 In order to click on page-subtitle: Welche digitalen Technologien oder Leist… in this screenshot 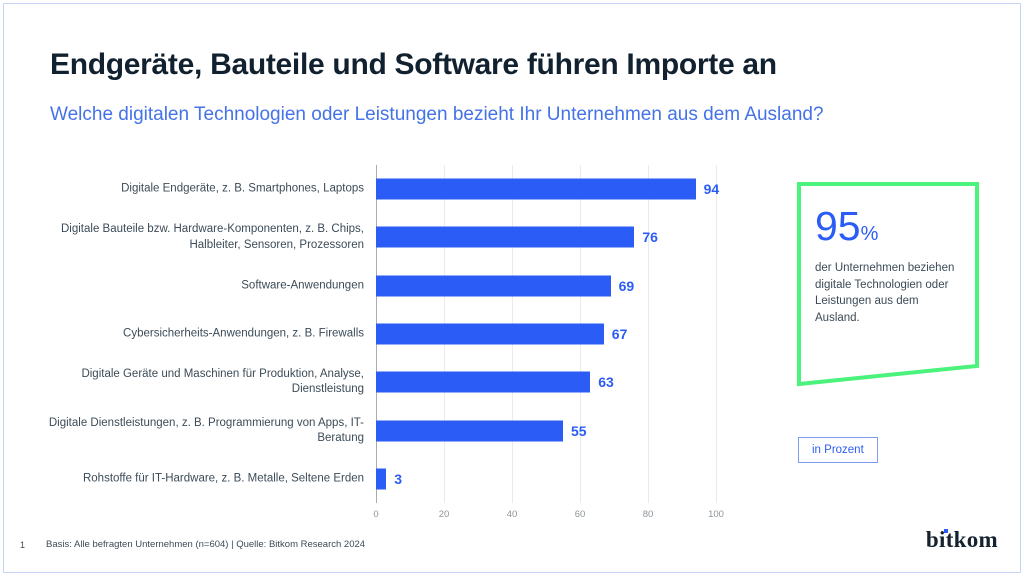, I will do `click(437, 114)`.